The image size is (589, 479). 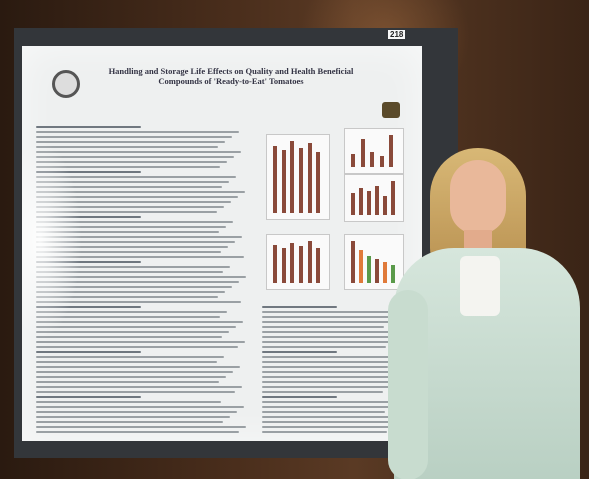 What do you see at coordinates (397, 34) in the screenshot?
I see `board-number: 218` at bounding box center [397, 34].